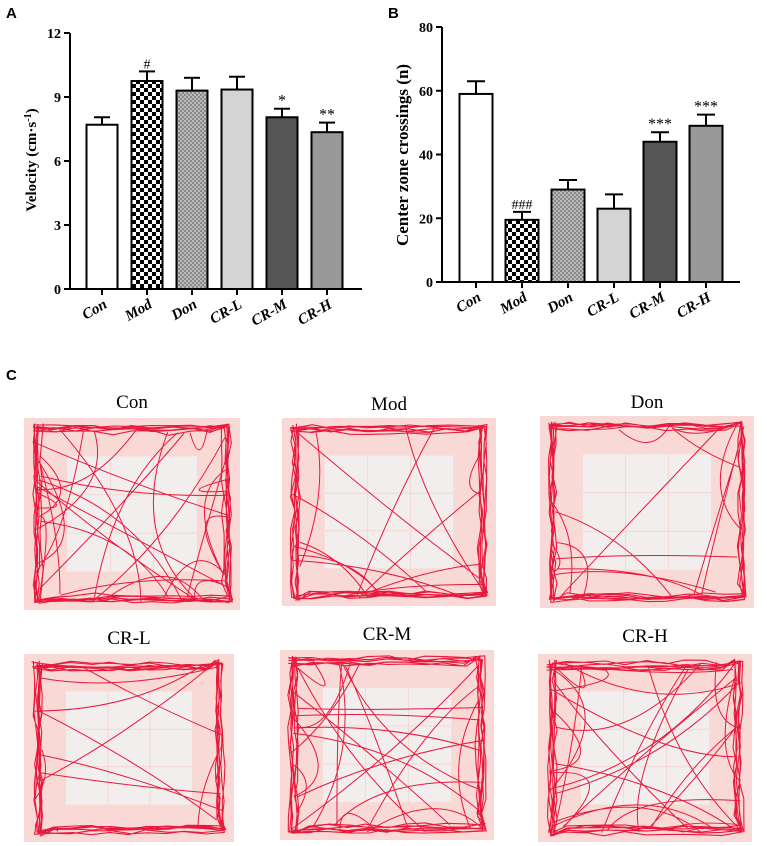 This screenshot has height=846, width=767. Describe the element at coordinates (647, 402) in the screenshot. I see `tracking-plot-title: Don` at that location.